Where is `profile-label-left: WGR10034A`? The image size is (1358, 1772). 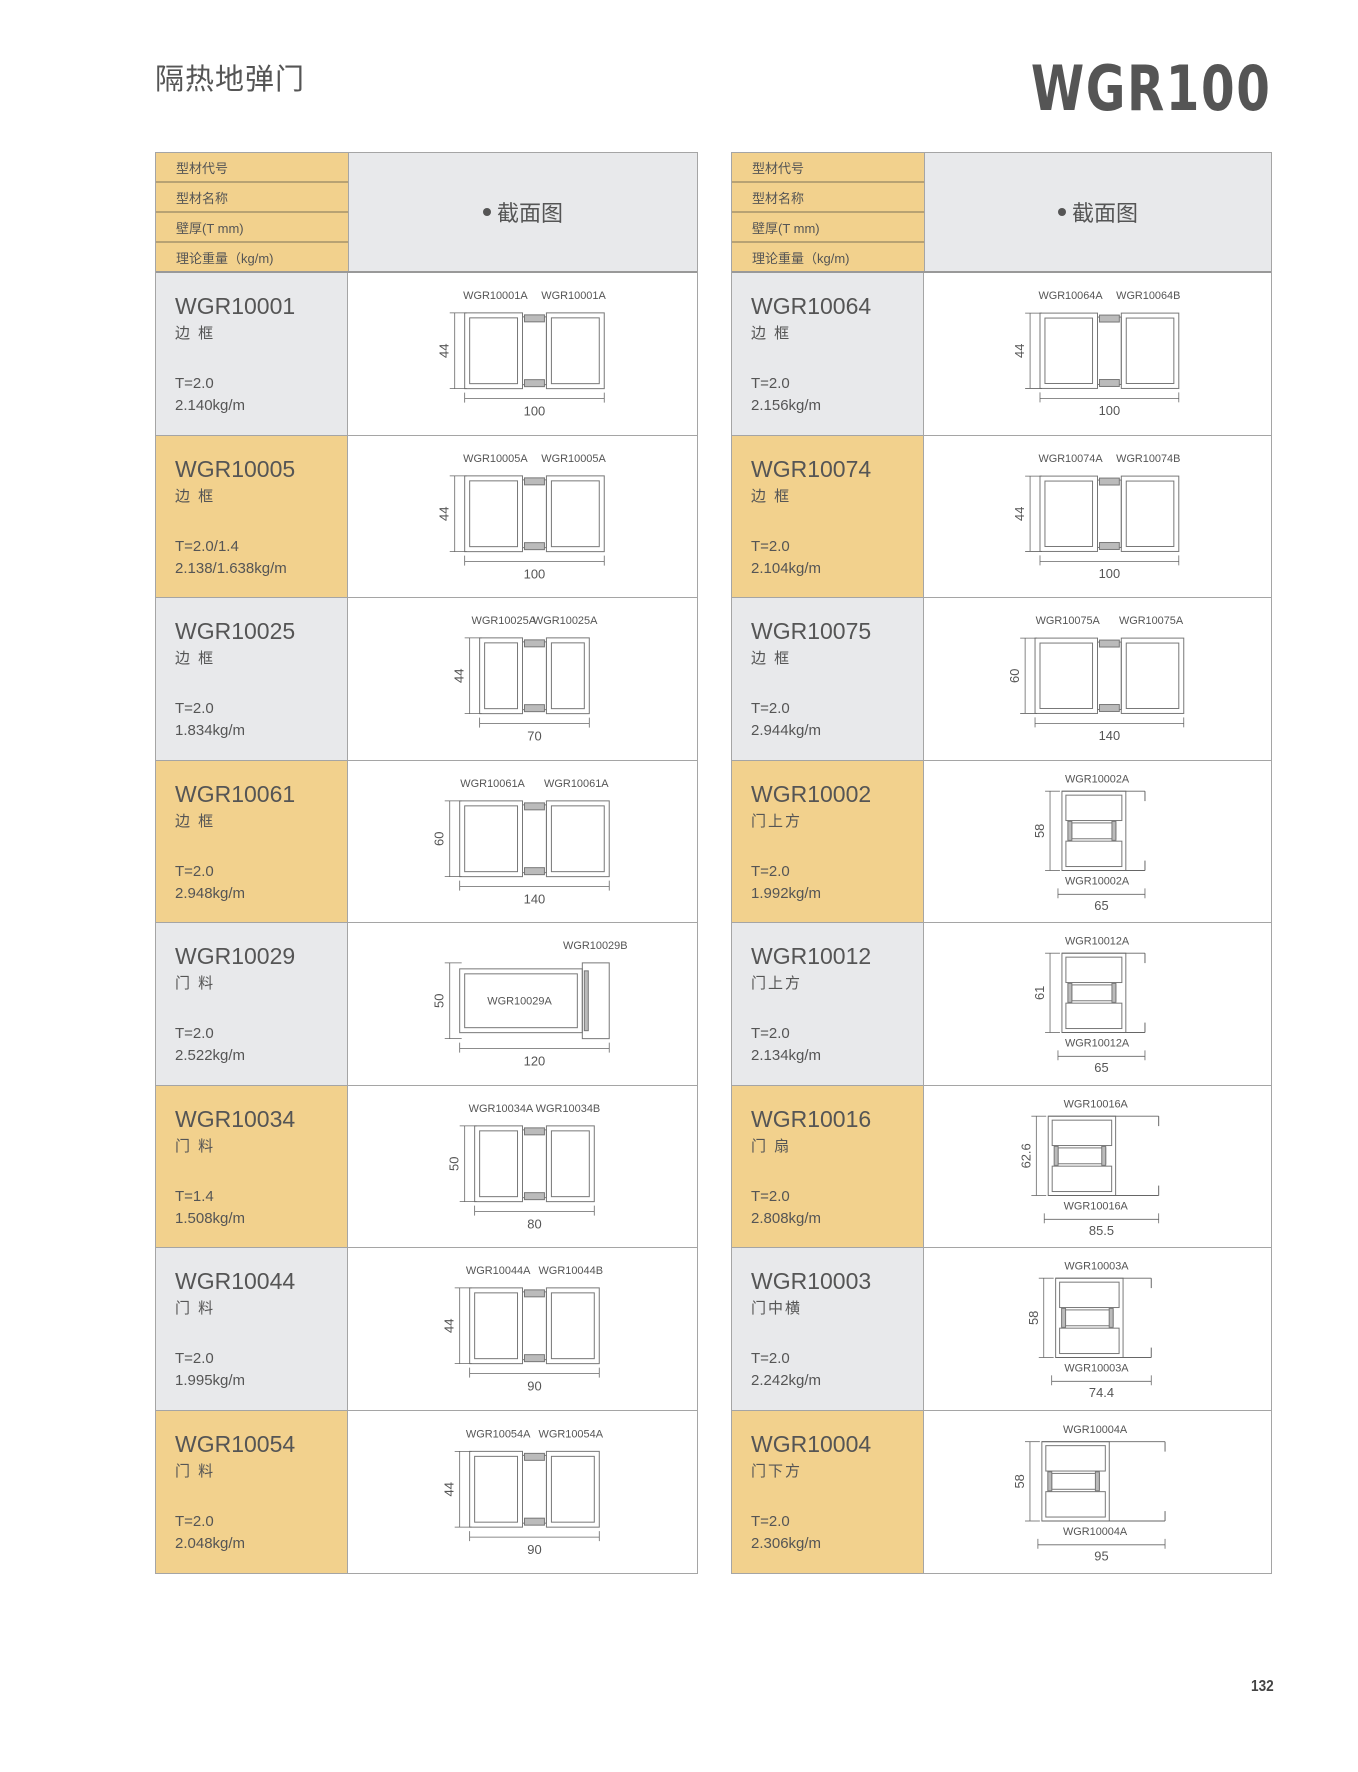
profile-label-left: WGR10034A is located at coordinates (501, 1108).